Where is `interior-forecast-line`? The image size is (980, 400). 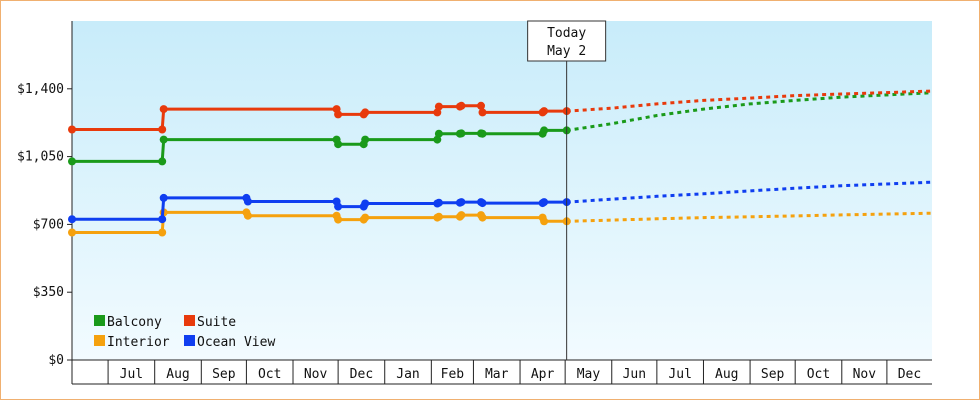
interior-forecast-line is located at coordinates (749, 217).